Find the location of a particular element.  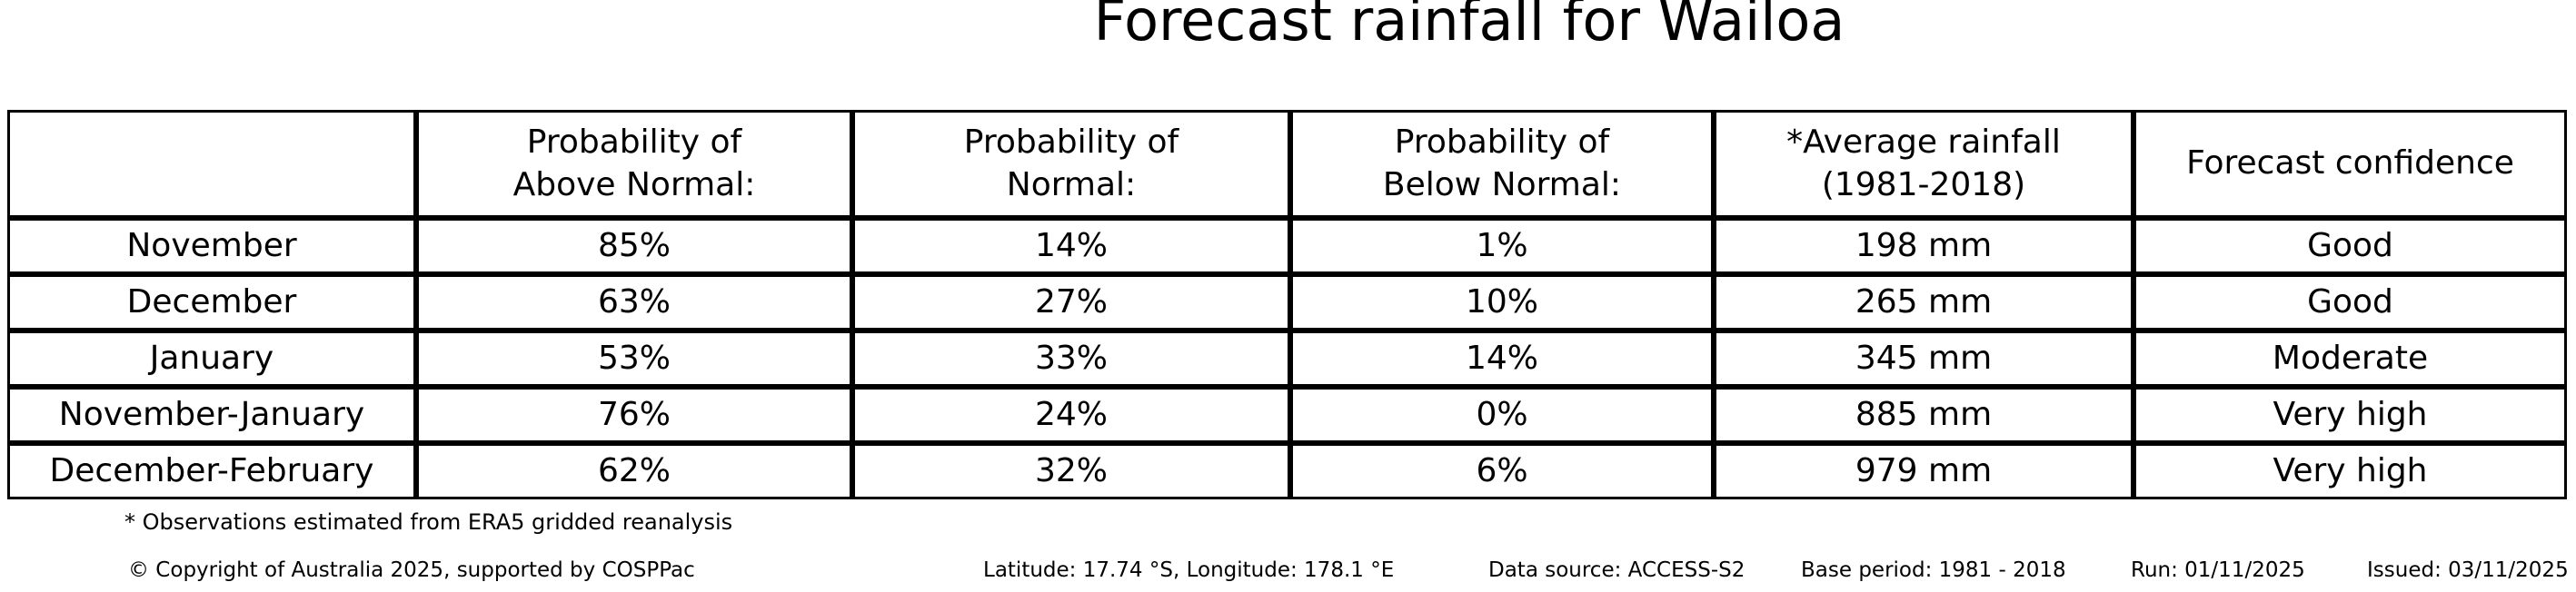

column-header-below-normal: Probability of Below Normal: is located at coordinates (1502, 164).